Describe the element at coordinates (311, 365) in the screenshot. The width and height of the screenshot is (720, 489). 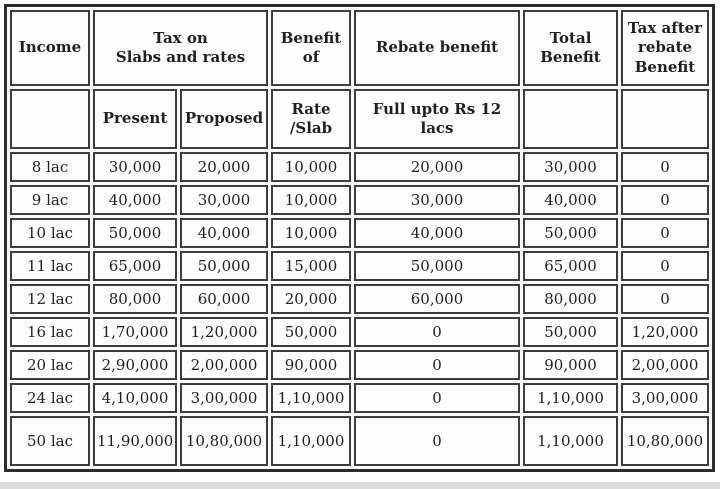
I see `cell-rate_slab: 90,000` at that location.